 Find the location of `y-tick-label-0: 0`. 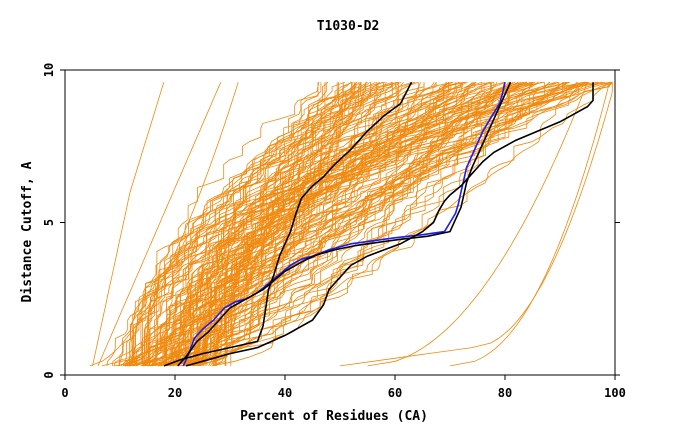

y-tick-label-0: 0 is located at coordinates (49, 374).